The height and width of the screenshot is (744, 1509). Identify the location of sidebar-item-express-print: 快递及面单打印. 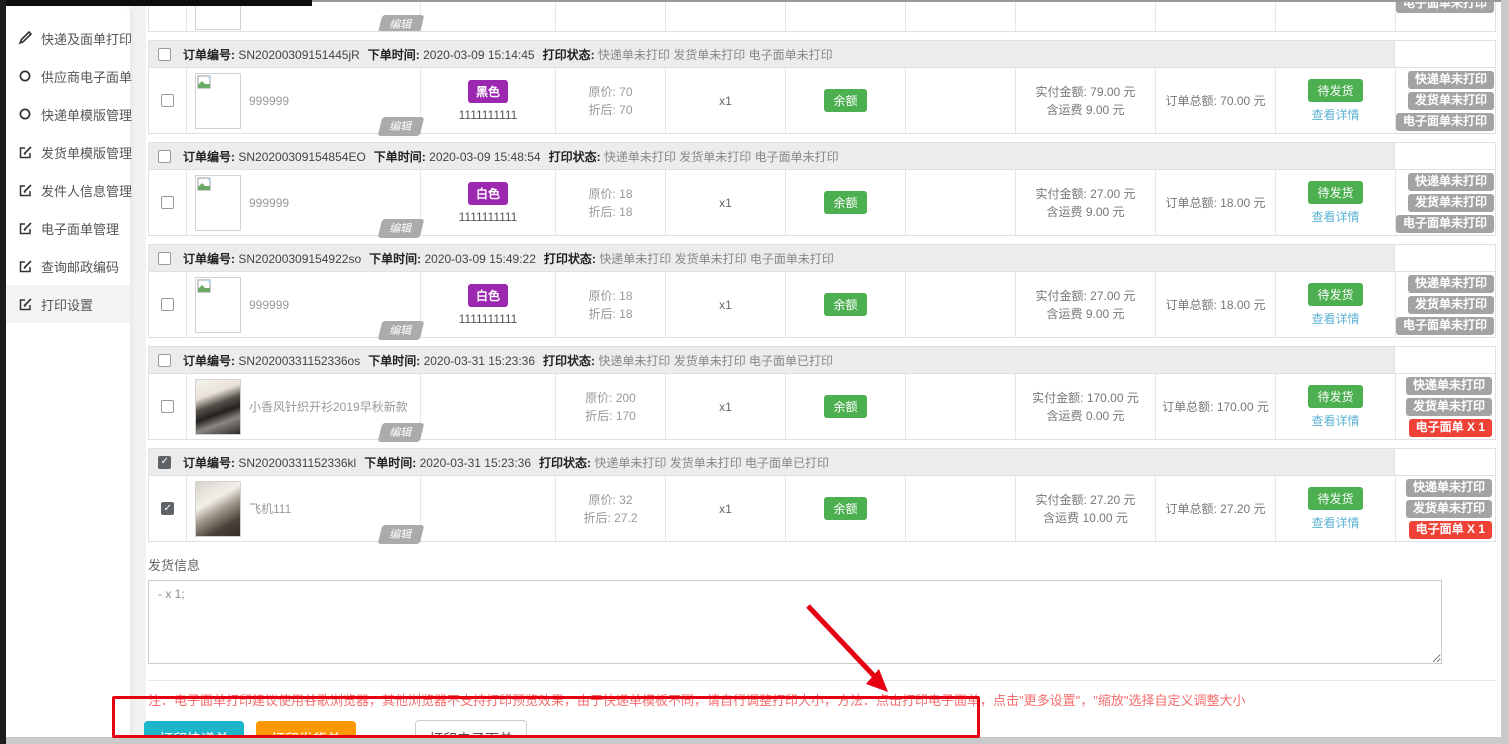
(69, 38).